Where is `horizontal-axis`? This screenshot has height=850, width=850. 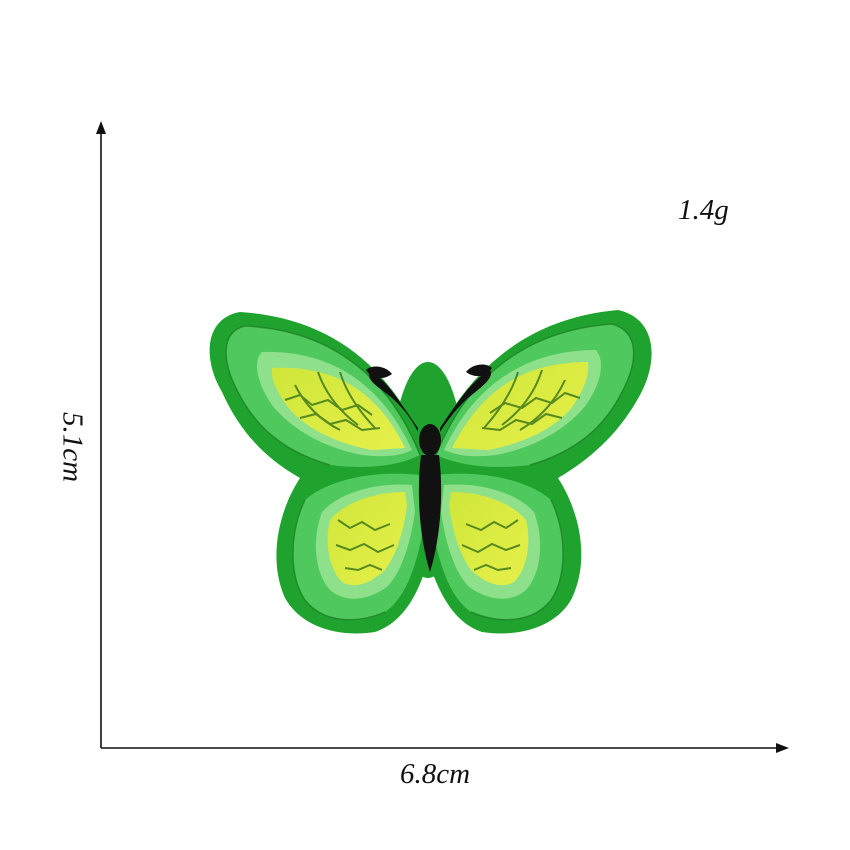
horizontal-axis is located at coordinates (445, 748).